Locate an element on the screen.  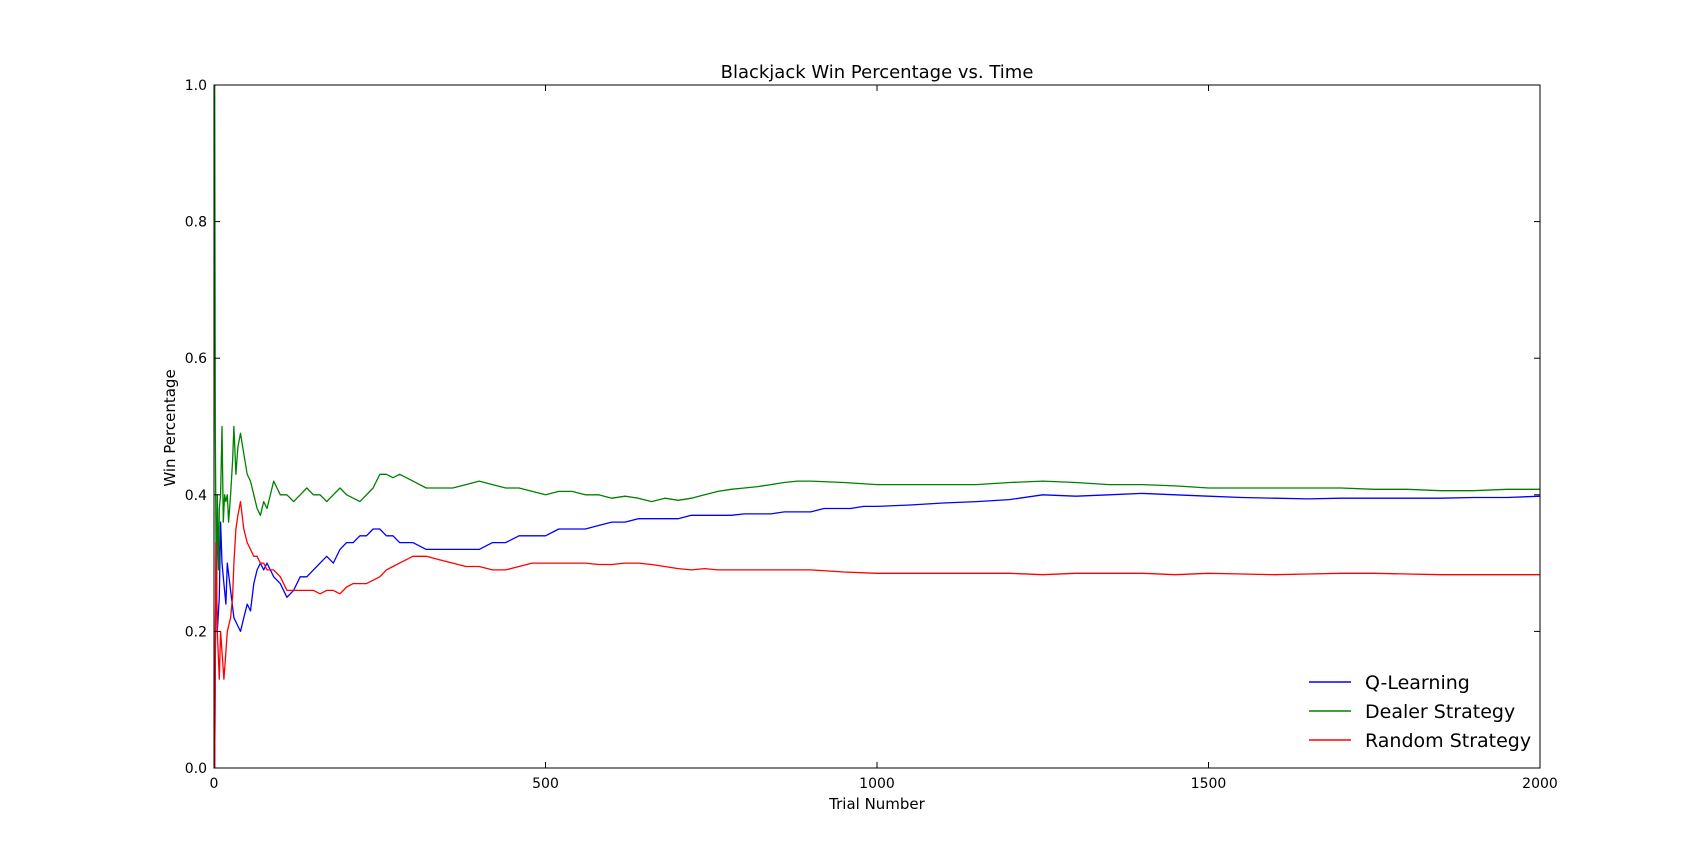
y-tick-label: 0.6 is located at coordinates (196, 359).